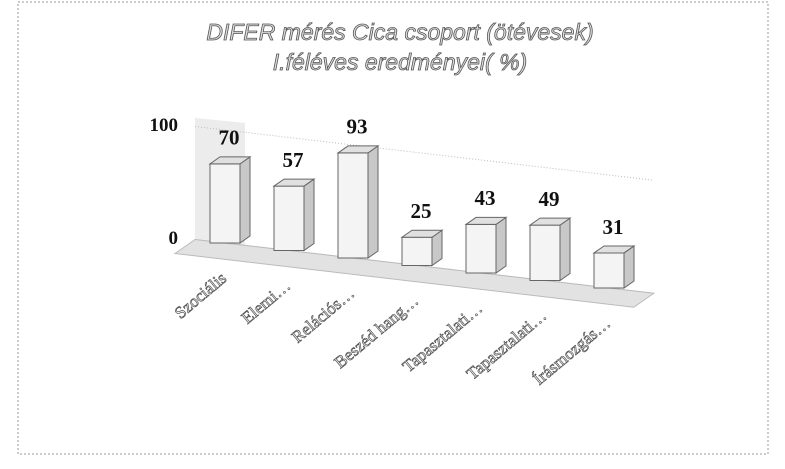 This screenshot has width=785, height=469. I want to click on data-label: 25, so click(421, 211).